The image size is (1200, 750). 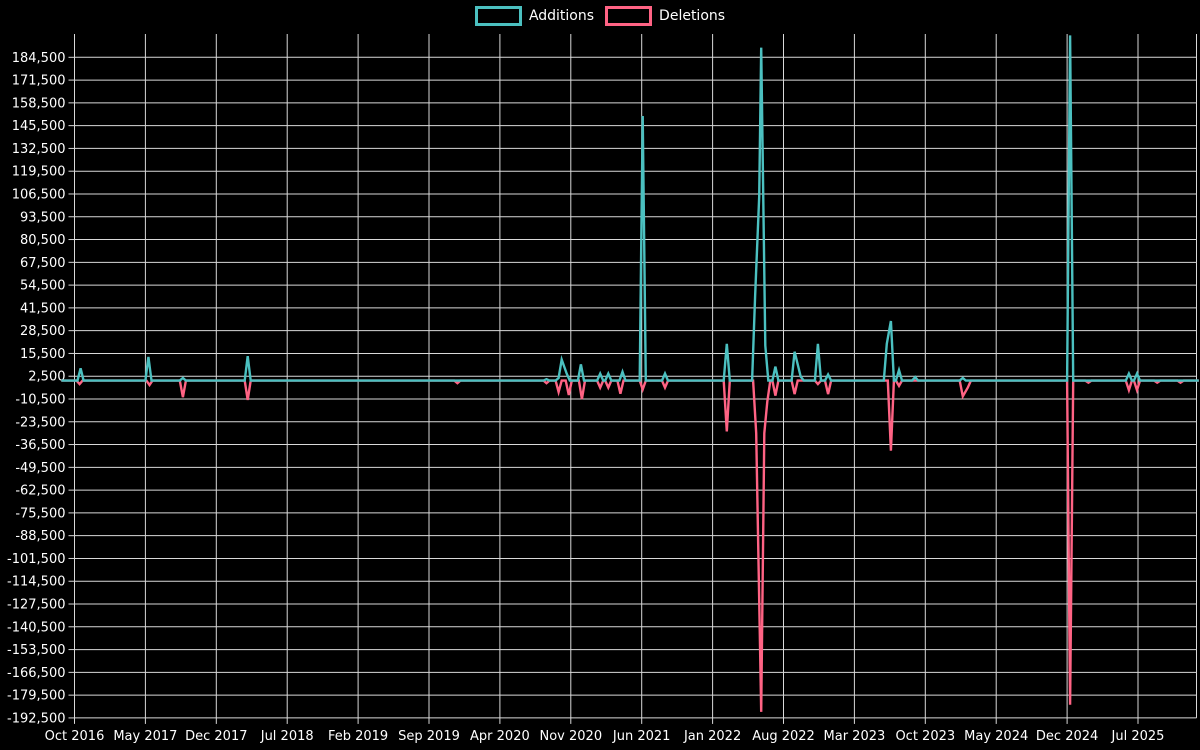 I want to click on y-tick-label: 41,500, so click(x=43, y=308).